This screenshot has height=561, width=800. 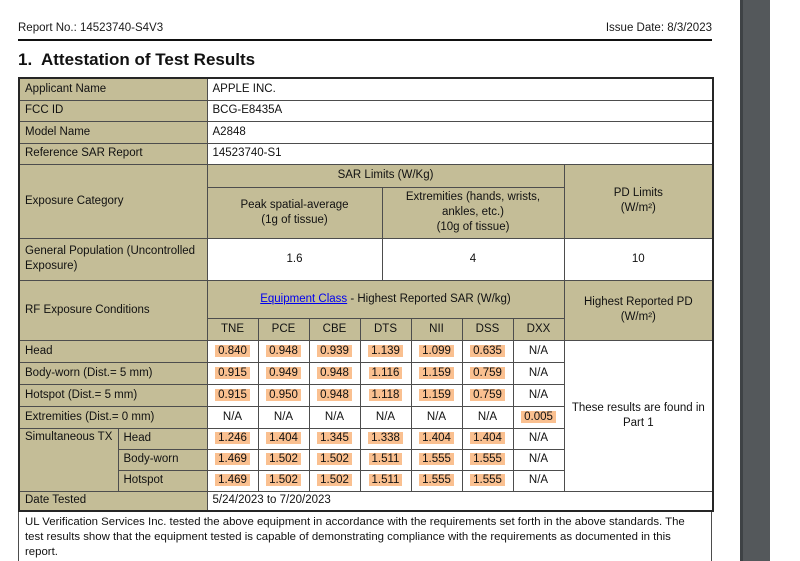 What do you see at coordinates (638, 310) in the screenshot?
I see `highest-reported-pd-header: Highest Reported PD (W/m²)` at bounding box center [638, 310].